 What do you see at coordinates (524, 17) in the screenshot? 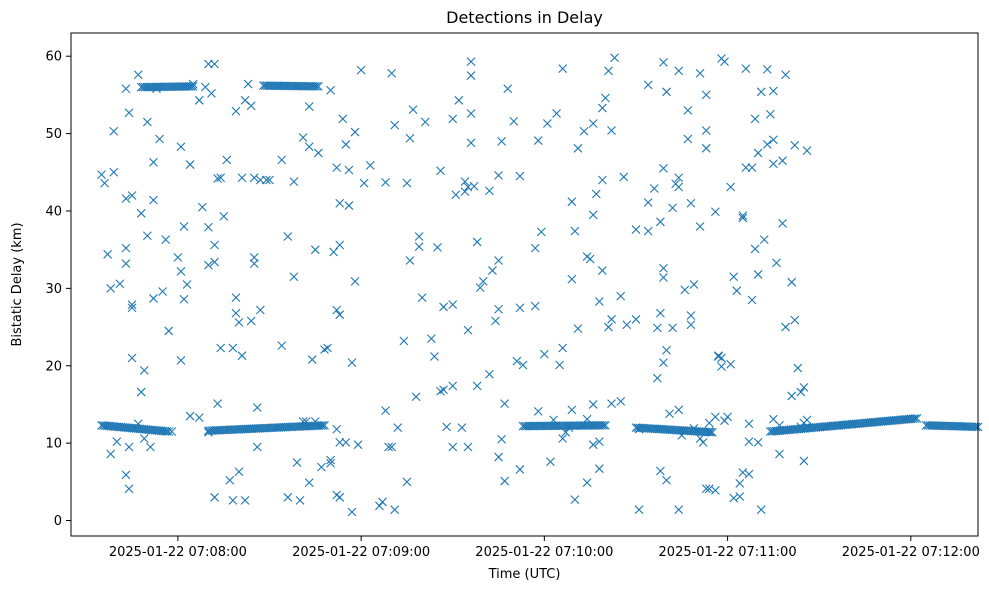
I see `chart-title: Detections in Delay` at bounding box center [524, 17].